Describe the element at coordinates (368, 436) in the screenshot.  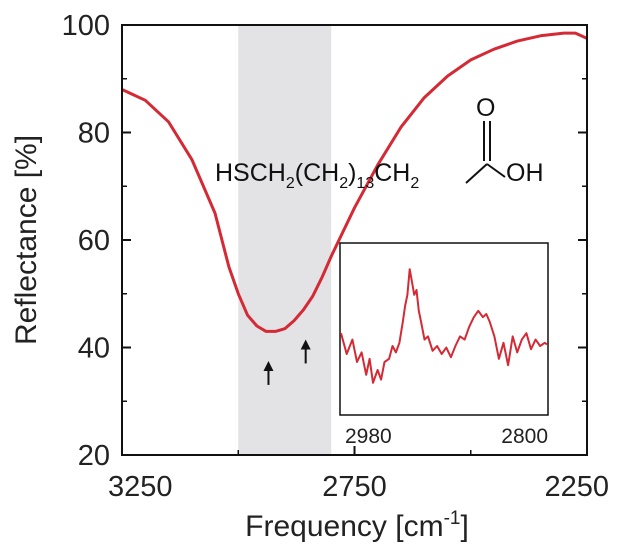
I see `inset-tick-label-left: 2980` at that location.